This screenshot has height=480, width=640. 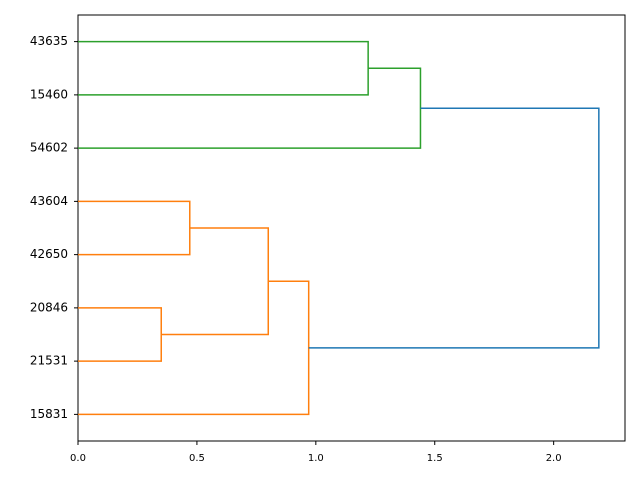 I want to click on leaf-label: 21531, so click(x=49, y=361).